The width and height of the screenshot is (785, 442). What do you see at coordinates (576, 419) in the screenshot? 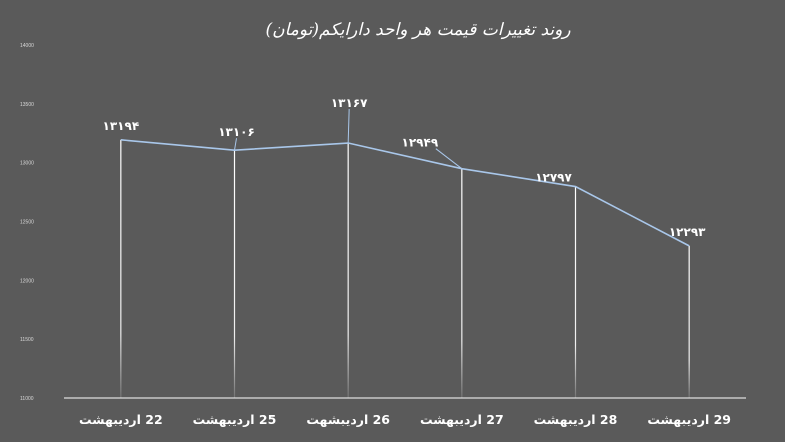
I see `x-tick-label: 28 اردیبهشت` at bounding box center [576, 419].